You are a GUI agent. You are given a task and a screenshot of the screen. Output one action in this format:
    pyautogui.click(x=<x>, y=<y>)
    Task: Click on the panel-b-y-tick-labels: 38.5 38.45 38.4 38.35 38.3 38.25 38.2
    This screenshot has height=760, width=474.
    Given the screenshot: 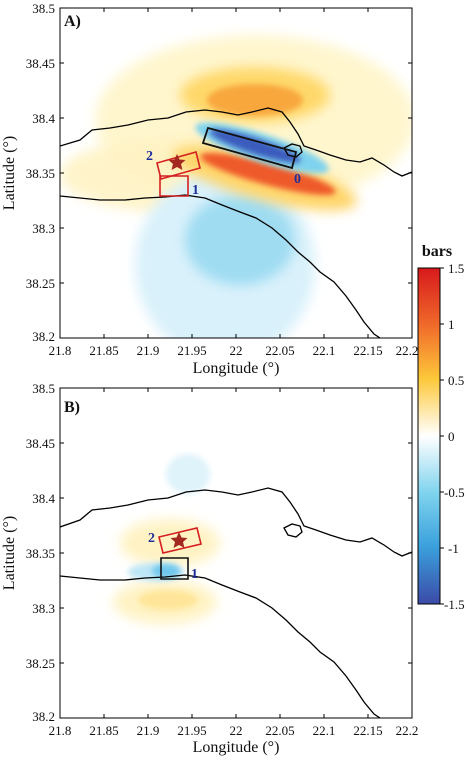 What is the action you would take?
    pyautogui.click(x=41, y=552)
    